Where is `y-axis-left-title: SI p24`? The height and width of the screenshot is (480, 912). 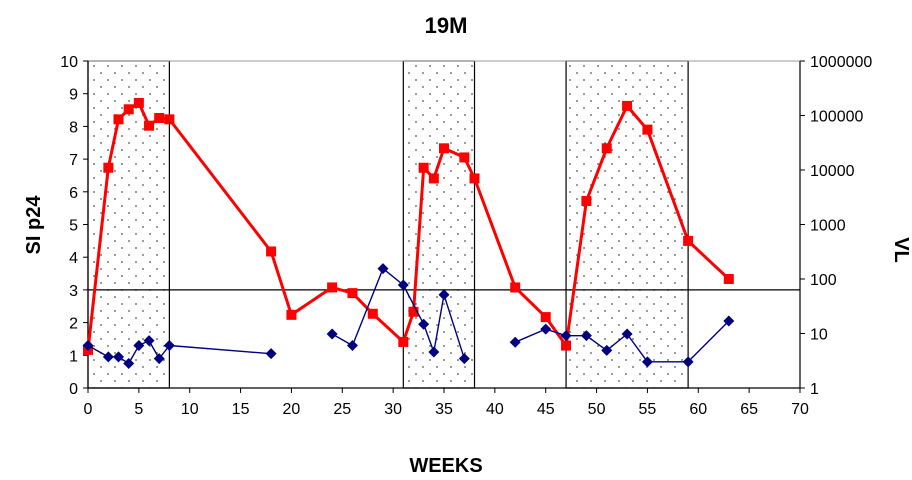 y-axis-left-title: SI p24 is located at coordinates (34, 225).